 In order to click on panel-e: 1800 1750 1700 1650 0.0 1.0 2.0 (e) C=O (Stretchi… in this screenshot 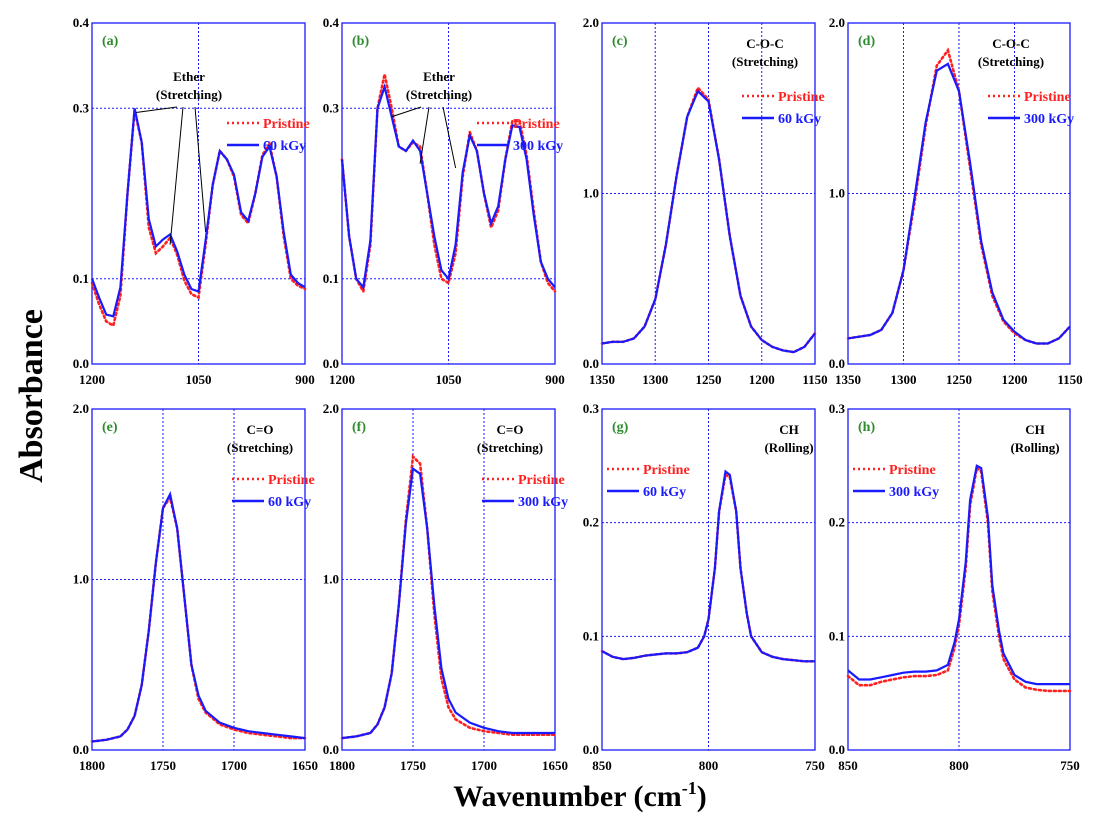, I will do `click(195, 587)`.